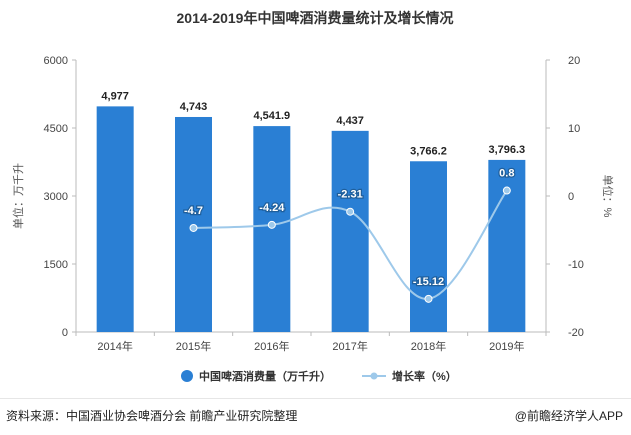  I want to click on legend-bar-swatch, so click(187, 376).